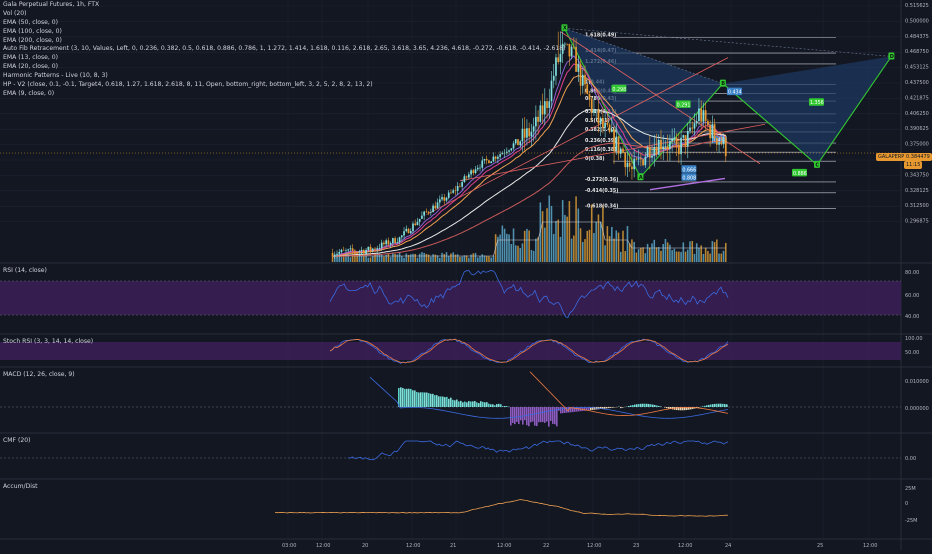 This screenshot has height=554, width=932. Describe the element at coordinates (917, 98) in the screenshot. I see `price-axis-label: 0.421875` at that location.